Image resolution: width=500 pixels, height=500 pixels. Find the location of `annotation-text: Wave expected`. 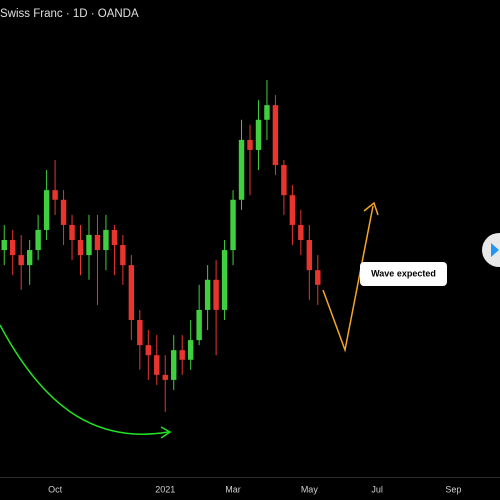

annotation-text: Wave expected is located at coordinates (403, 273).